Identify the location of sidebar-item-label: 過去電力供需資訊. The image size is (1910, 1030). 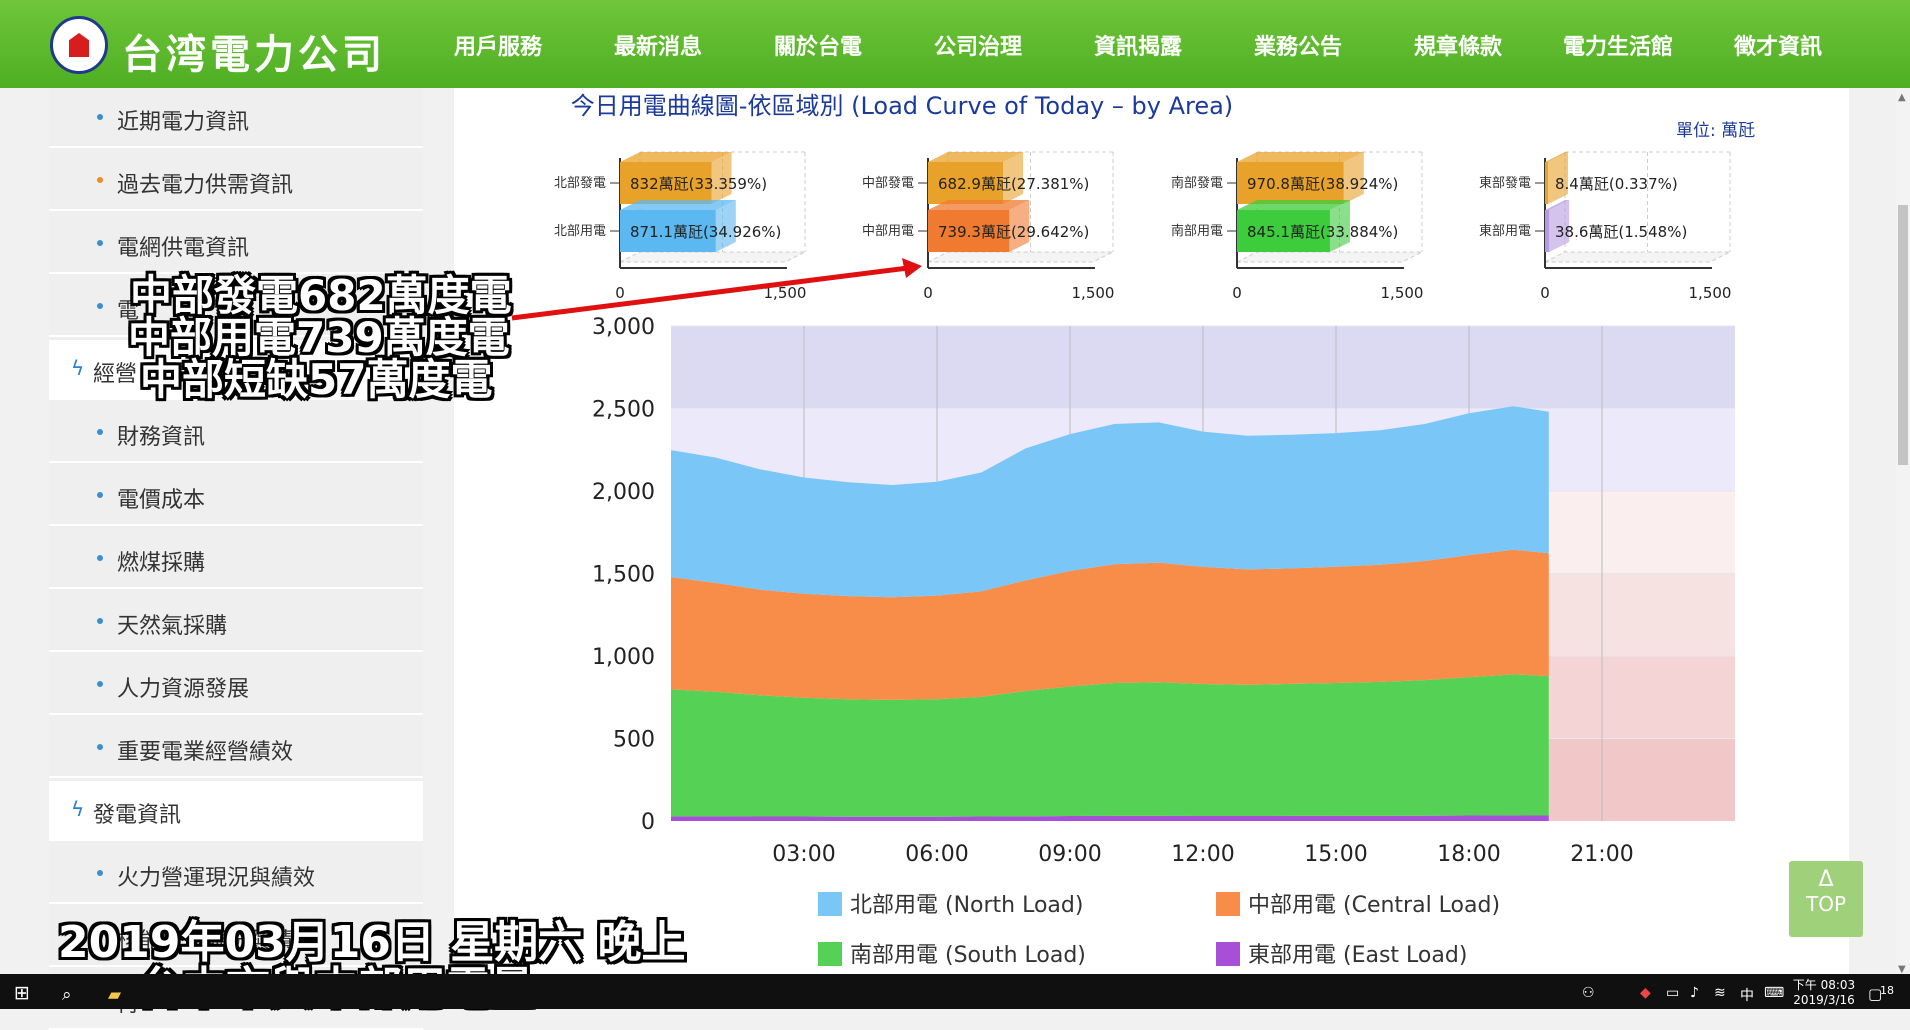
(205, 185).